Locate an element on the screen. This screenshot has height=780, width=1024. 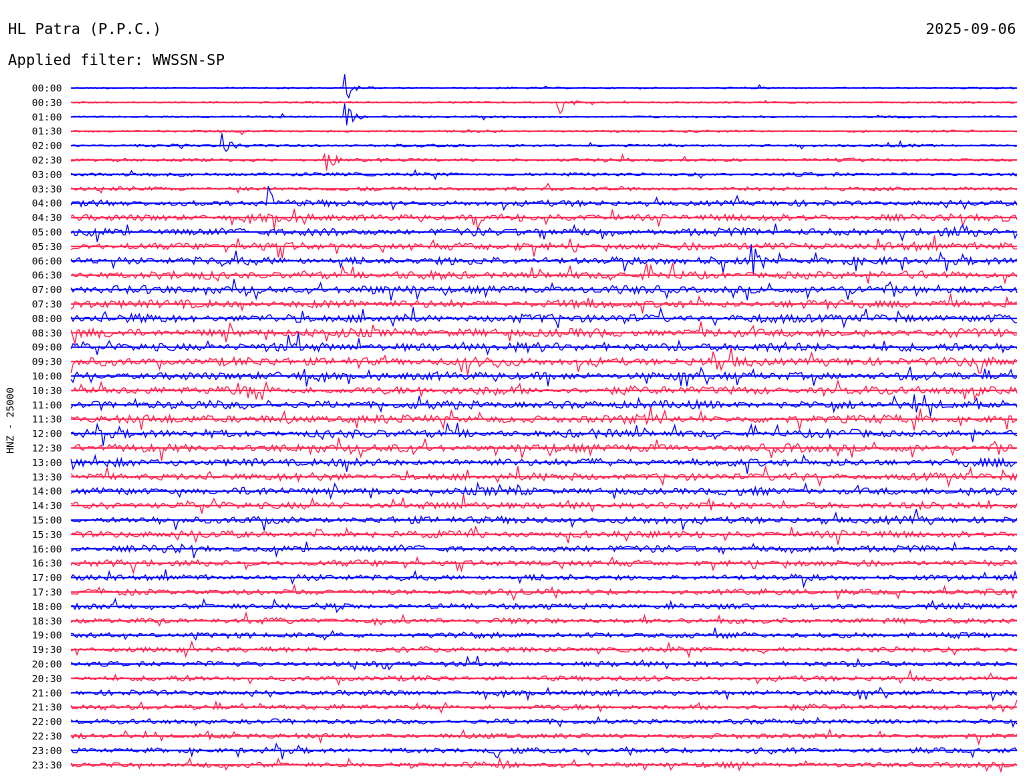
row-time-label: 20:30 is located at coordinates (47, 679).